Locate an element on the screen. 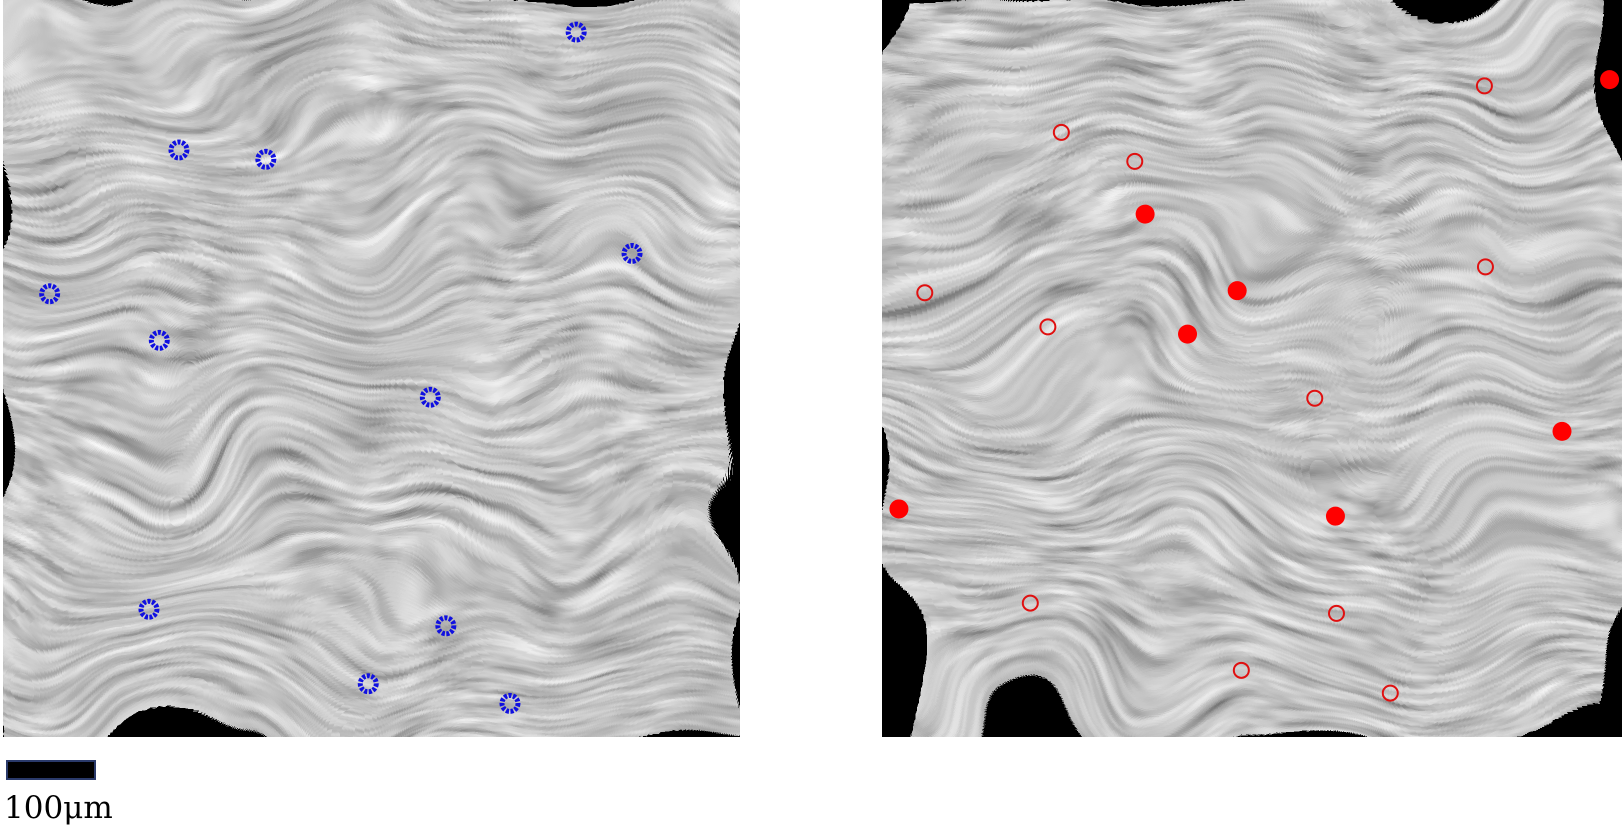 This screenshot has height=831, width=1622. scale-bar is located at coordinates (51, 770).